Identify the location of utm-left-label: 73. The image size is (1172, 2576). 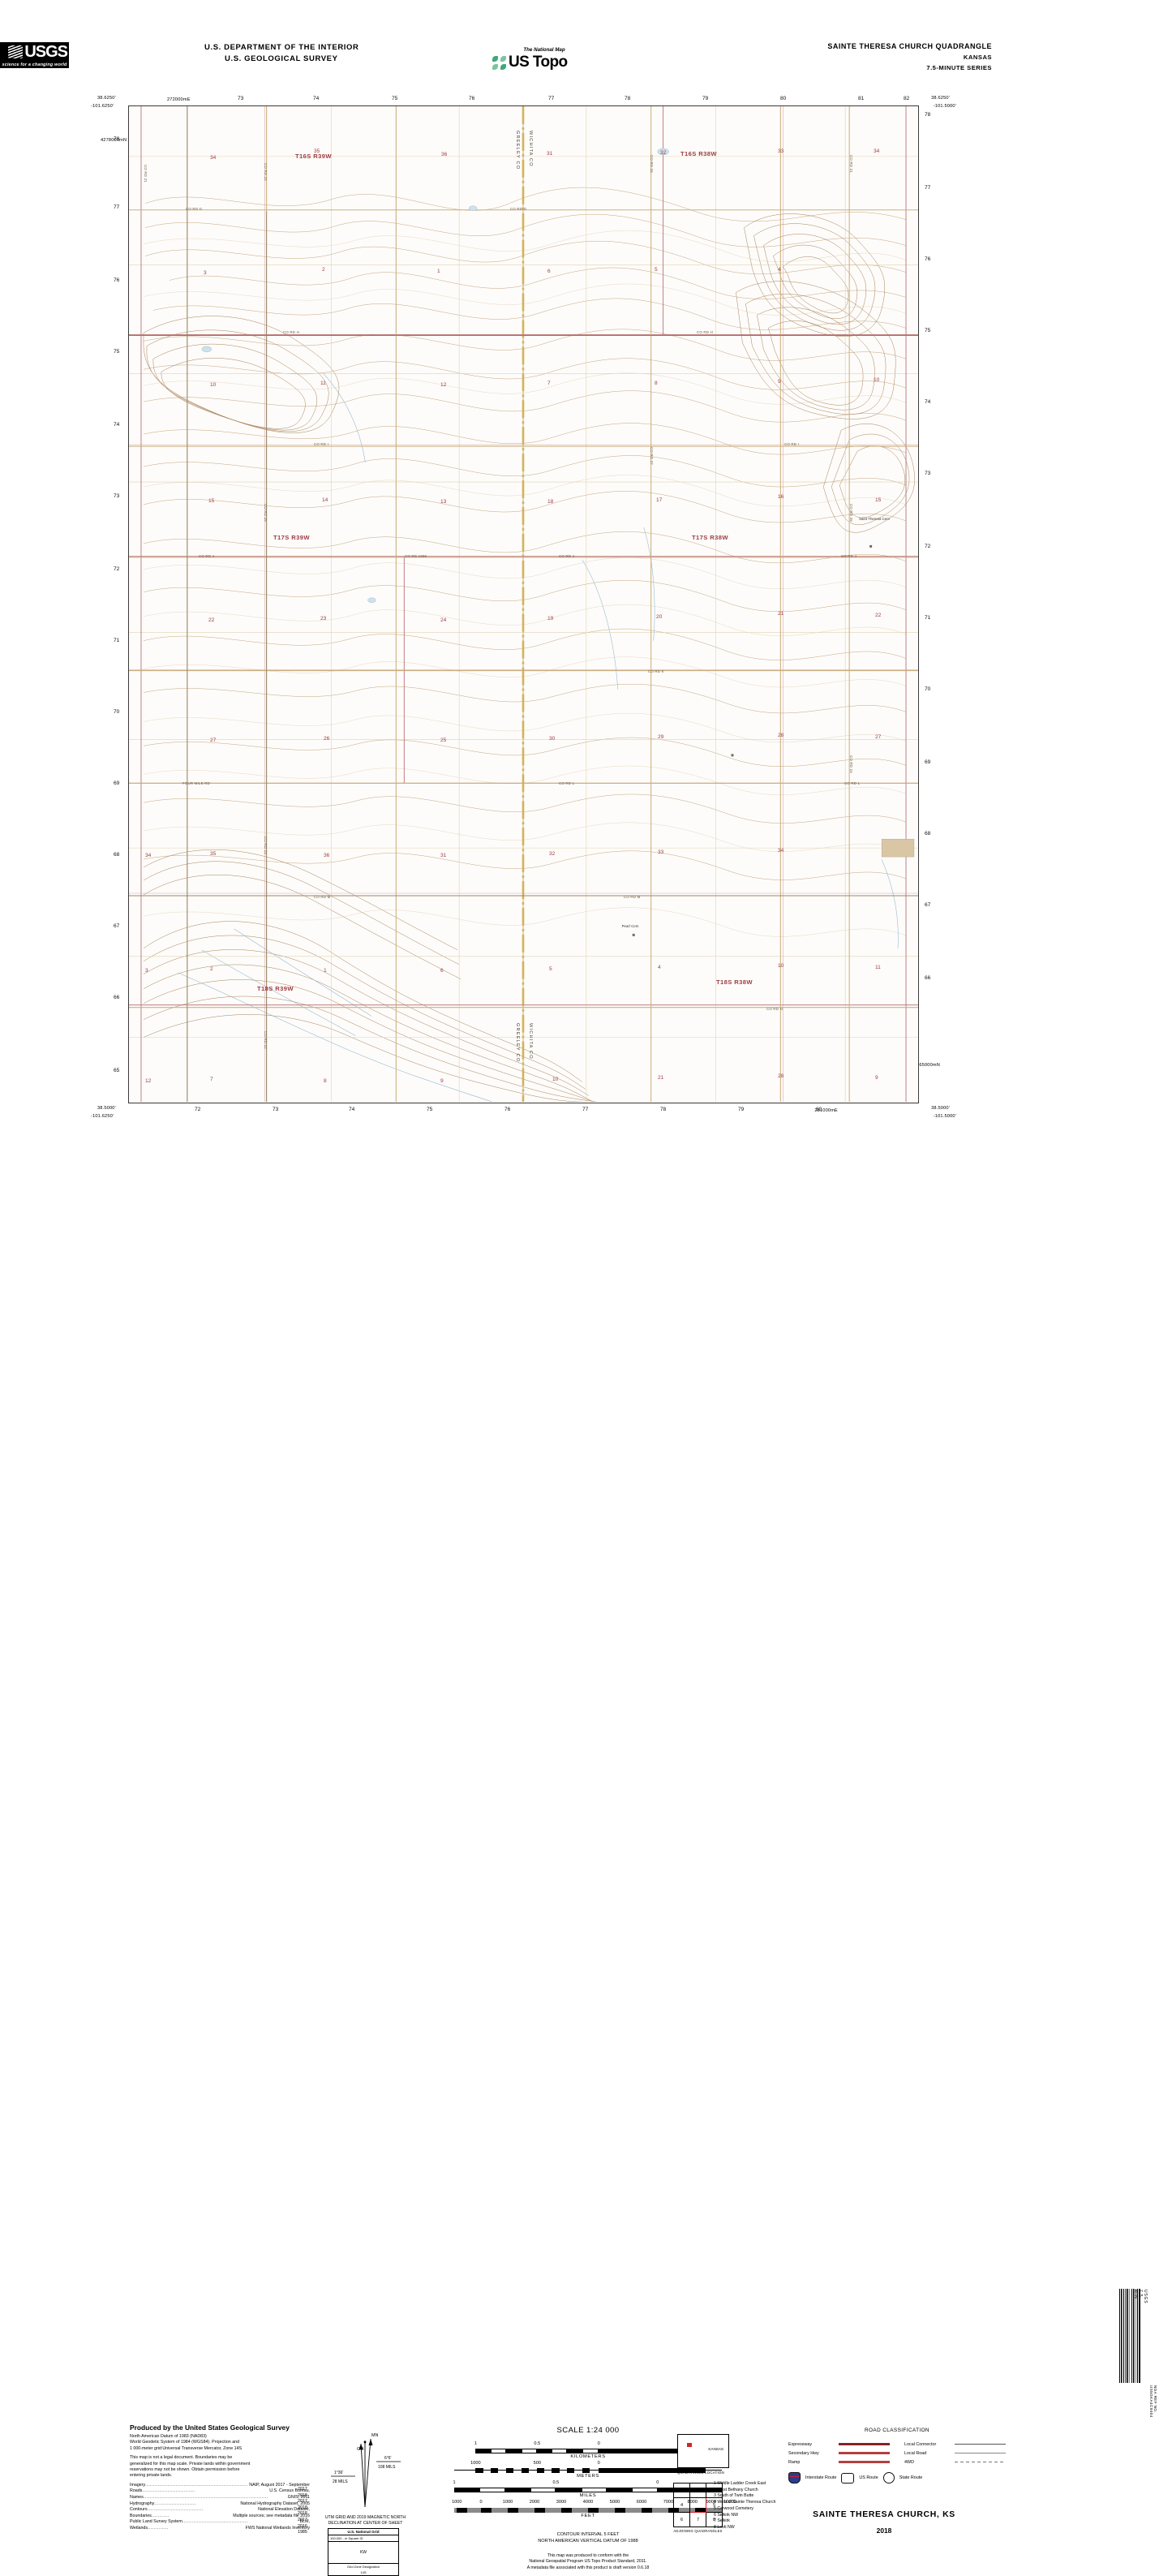
(117, 496).